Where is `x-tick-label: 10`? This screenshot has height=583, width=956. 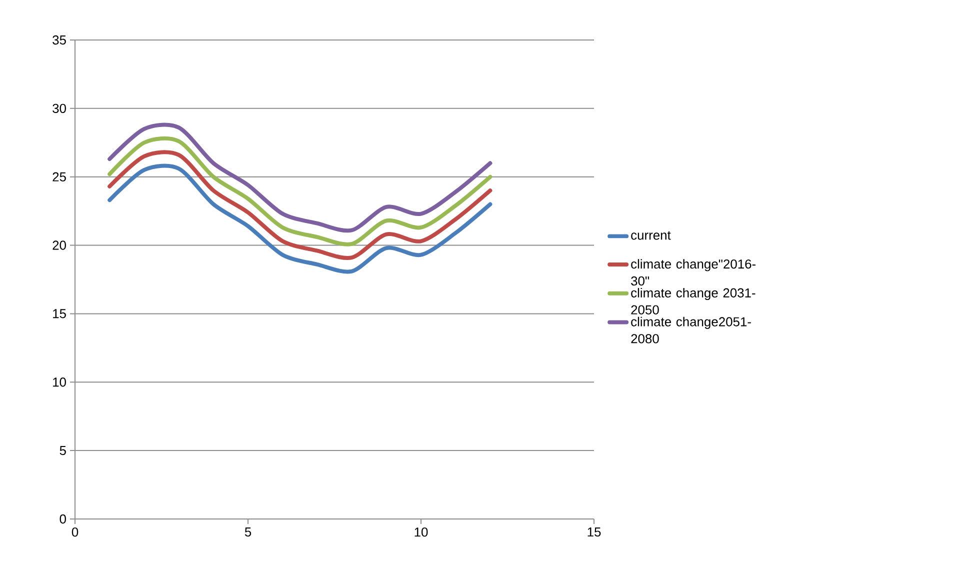
x-tick-label: 10 is located at coordinates (421, 532).